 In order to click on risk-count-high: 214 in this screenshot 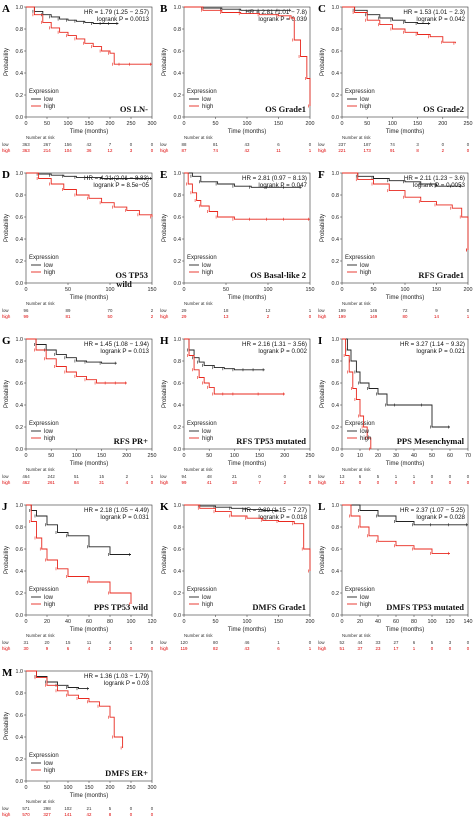, I will do `click(47, 150)`.